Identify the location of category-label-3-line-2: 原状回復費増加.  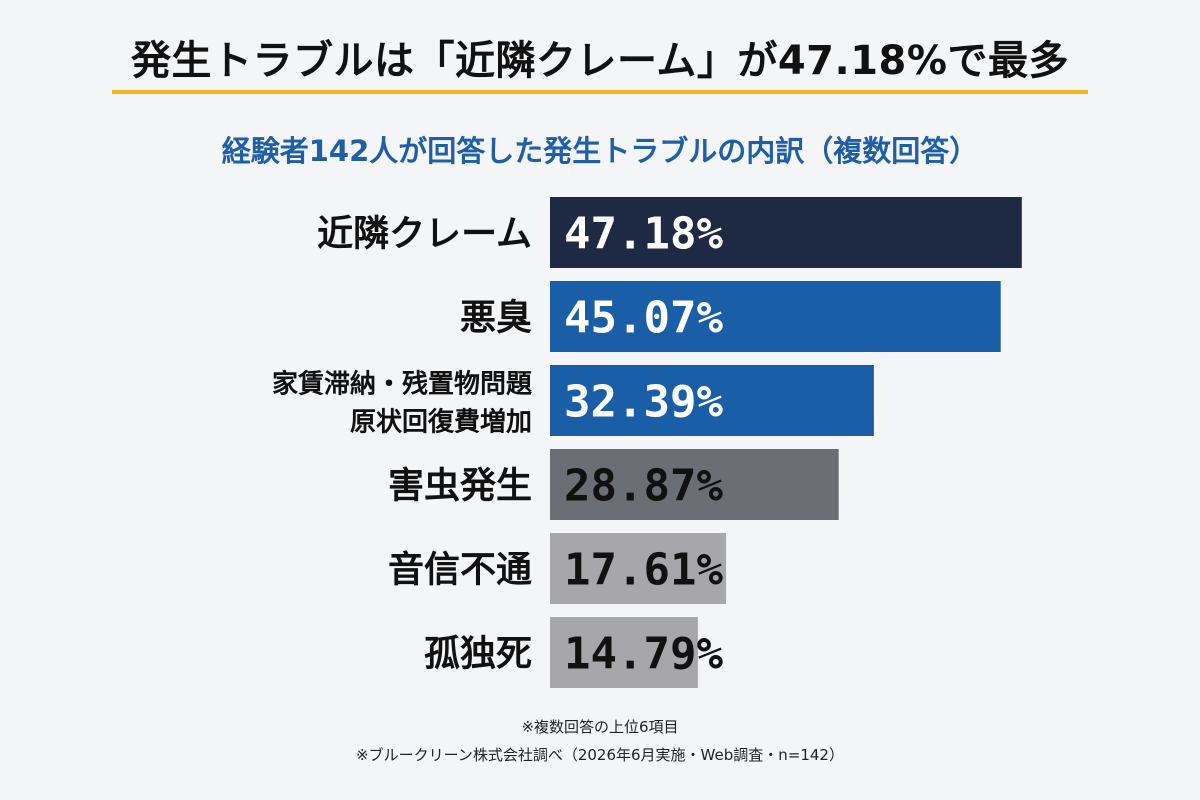
(441, 422).